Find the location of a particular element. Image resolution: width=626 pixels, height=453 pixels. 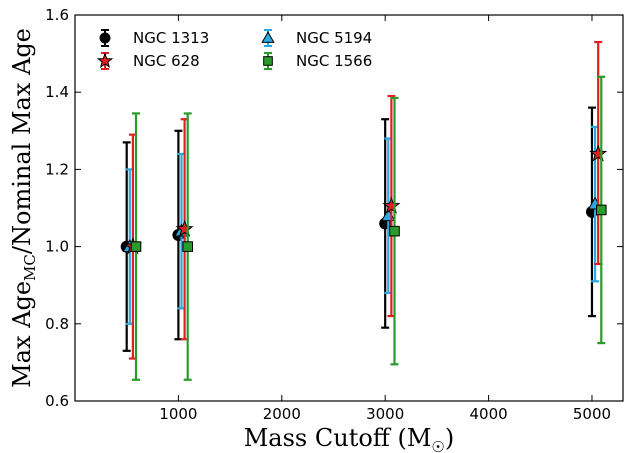

legend-label: NGC 1313 is located at coordinates (171, 38).